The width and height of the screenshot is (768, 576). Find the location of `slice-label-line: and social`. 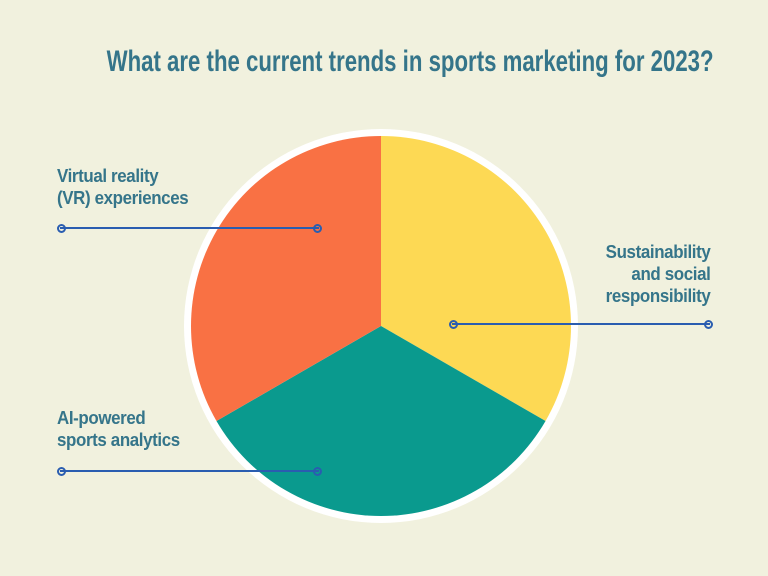

slice-label-line: and social is located at coordinates (670, 274).